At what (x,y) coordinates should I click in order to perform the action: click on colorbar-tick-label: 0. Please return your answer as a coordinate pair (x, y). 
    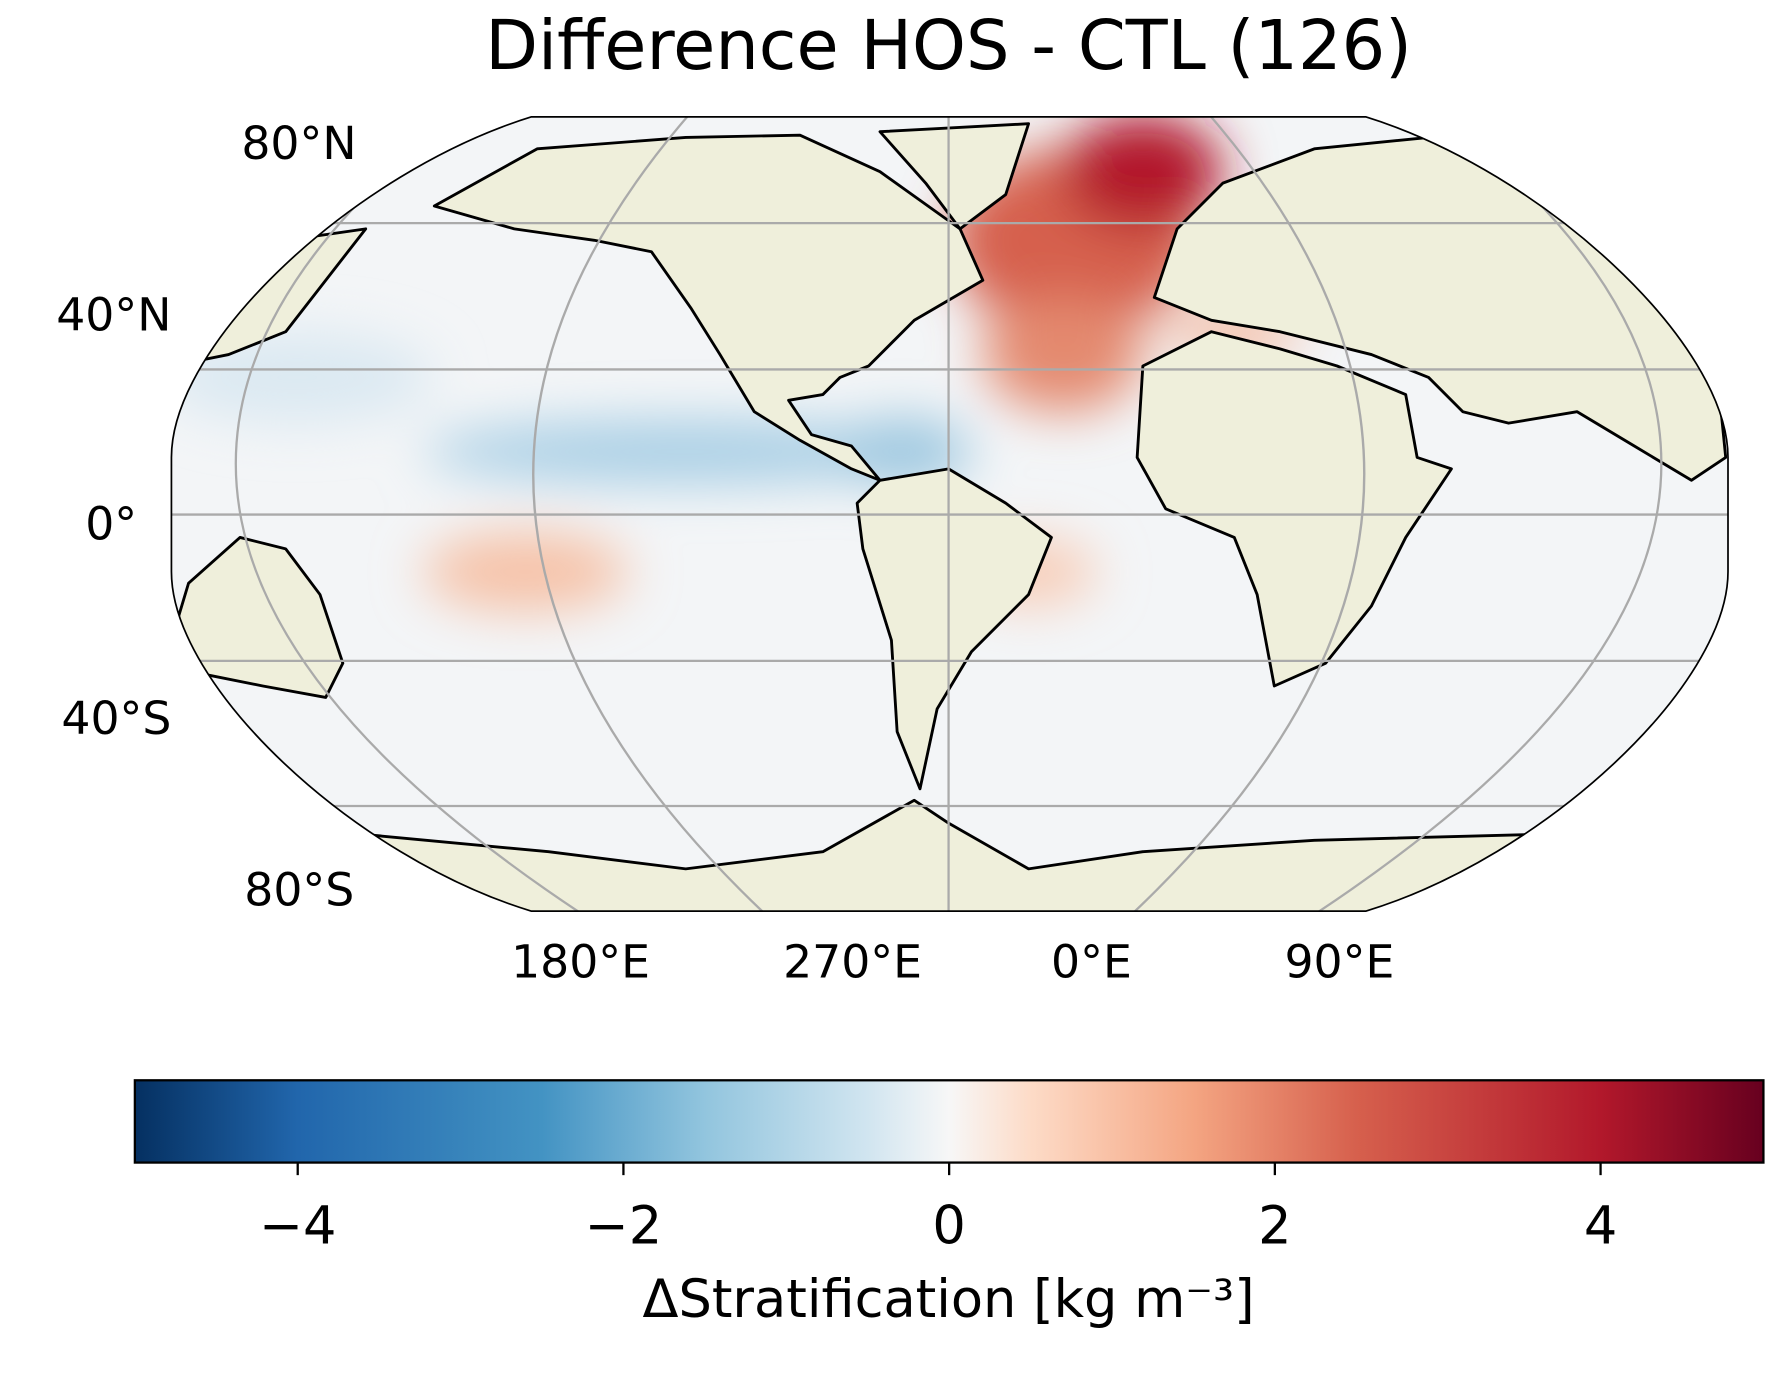
    Looking at the image, I should click on (948, 1226).